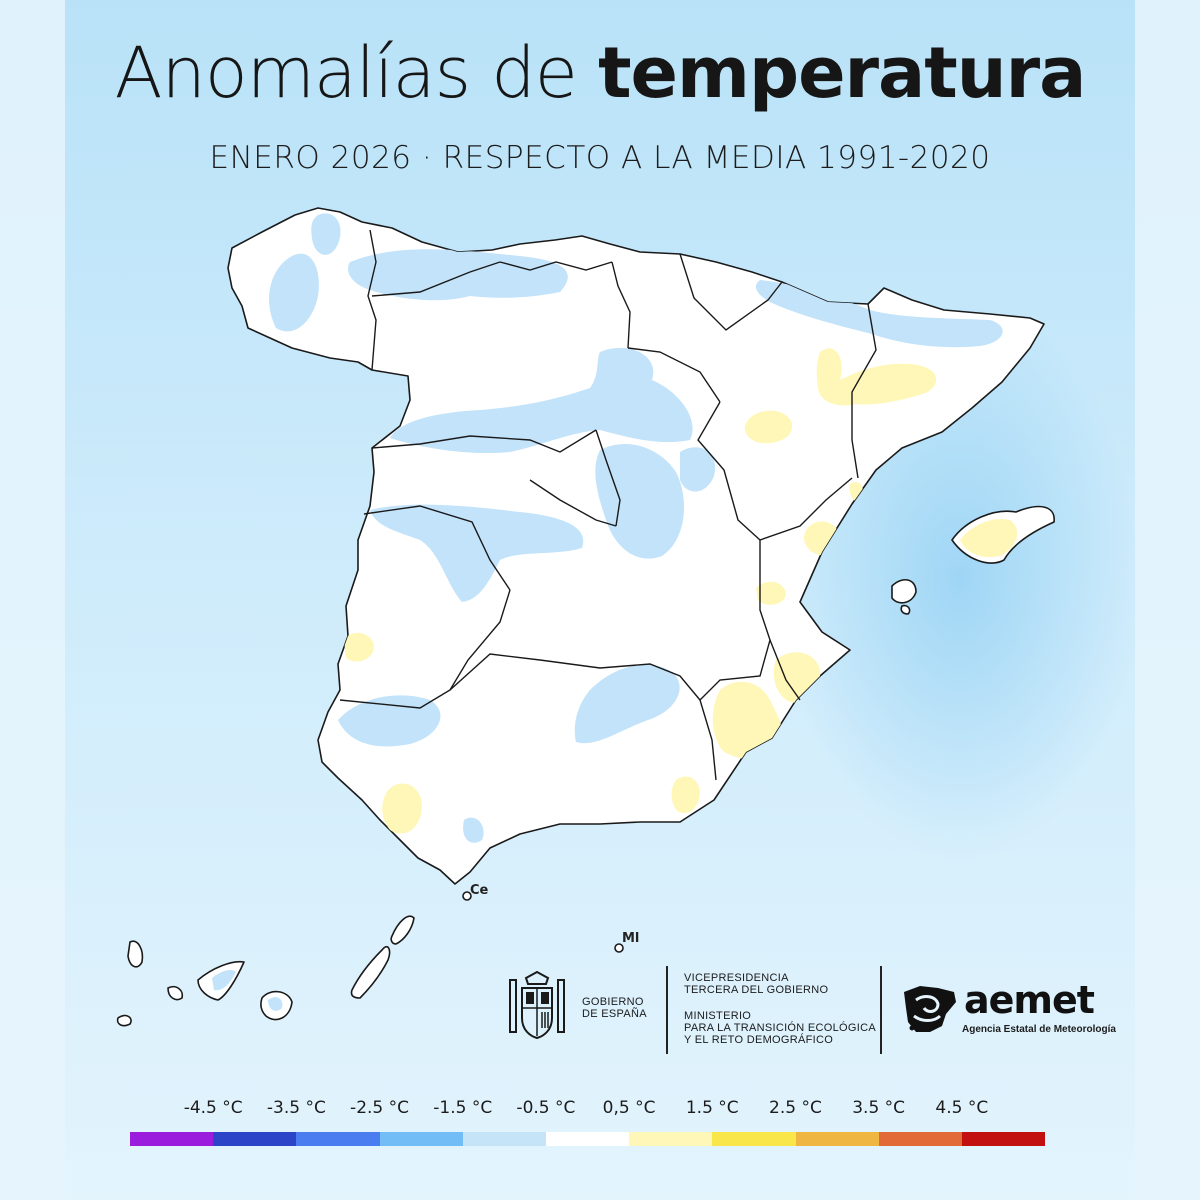 Image resolution: width=1200 pixels, height=1200 pixels. I want to click on gran-canaria-cold, so click(275, 1004).